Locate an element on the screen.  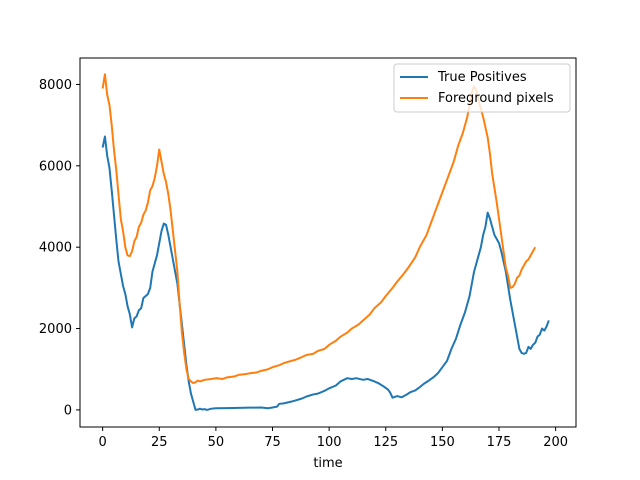
x-tick-label: 125 is located at coordinates (385, 442).